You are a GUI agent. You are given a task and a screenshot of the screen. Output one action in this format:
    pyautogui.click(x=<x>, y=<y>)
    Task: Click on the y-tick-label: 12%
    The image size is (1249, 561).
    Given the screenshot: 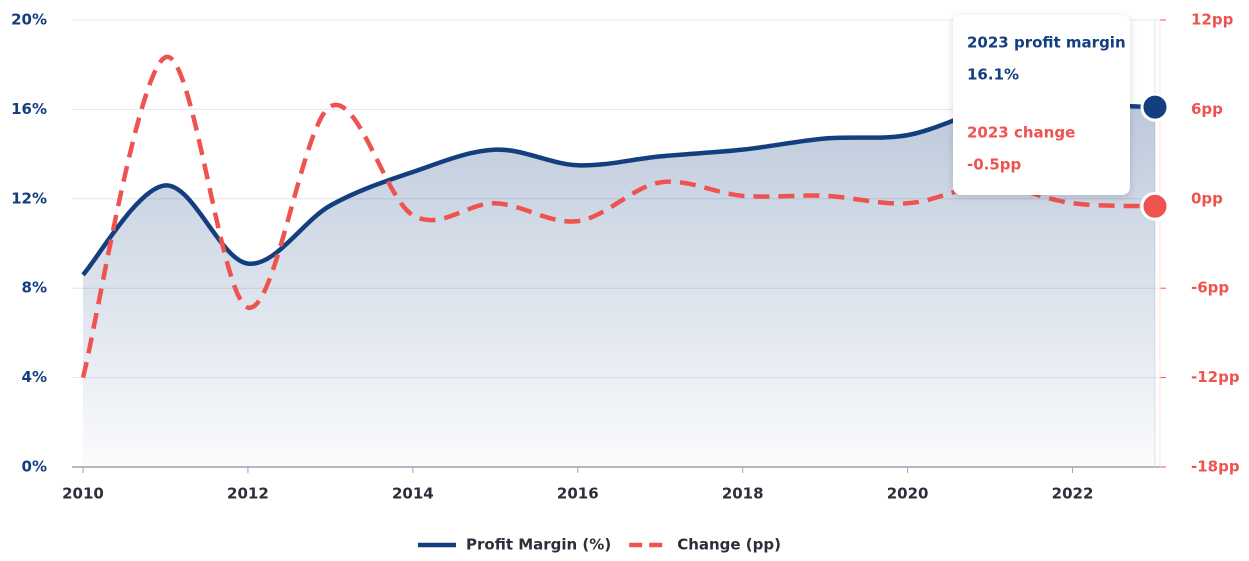 What is the action you would take?
    pyautogui.click(x=29, y=198)
    